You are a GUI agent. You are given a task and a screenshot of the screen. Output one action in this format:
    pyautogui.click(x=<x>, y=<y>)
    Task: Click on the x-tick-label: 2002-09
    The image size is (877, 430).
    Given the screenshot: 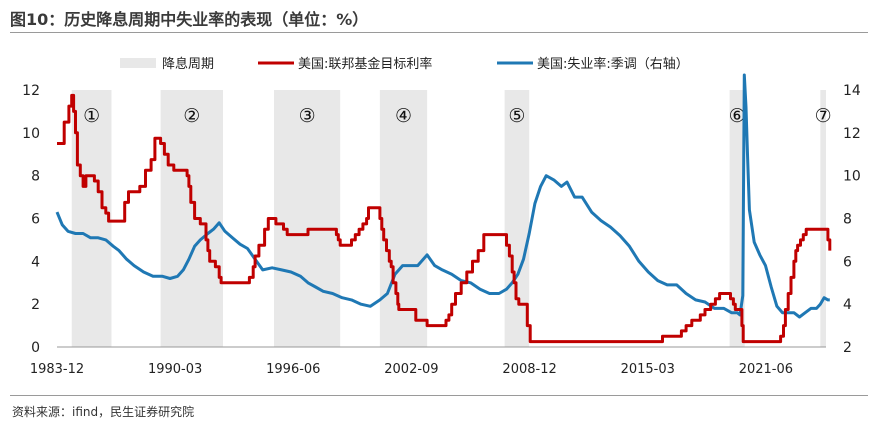 What is the action you would take?
    pyautogui.click(x=411, y=369)
    